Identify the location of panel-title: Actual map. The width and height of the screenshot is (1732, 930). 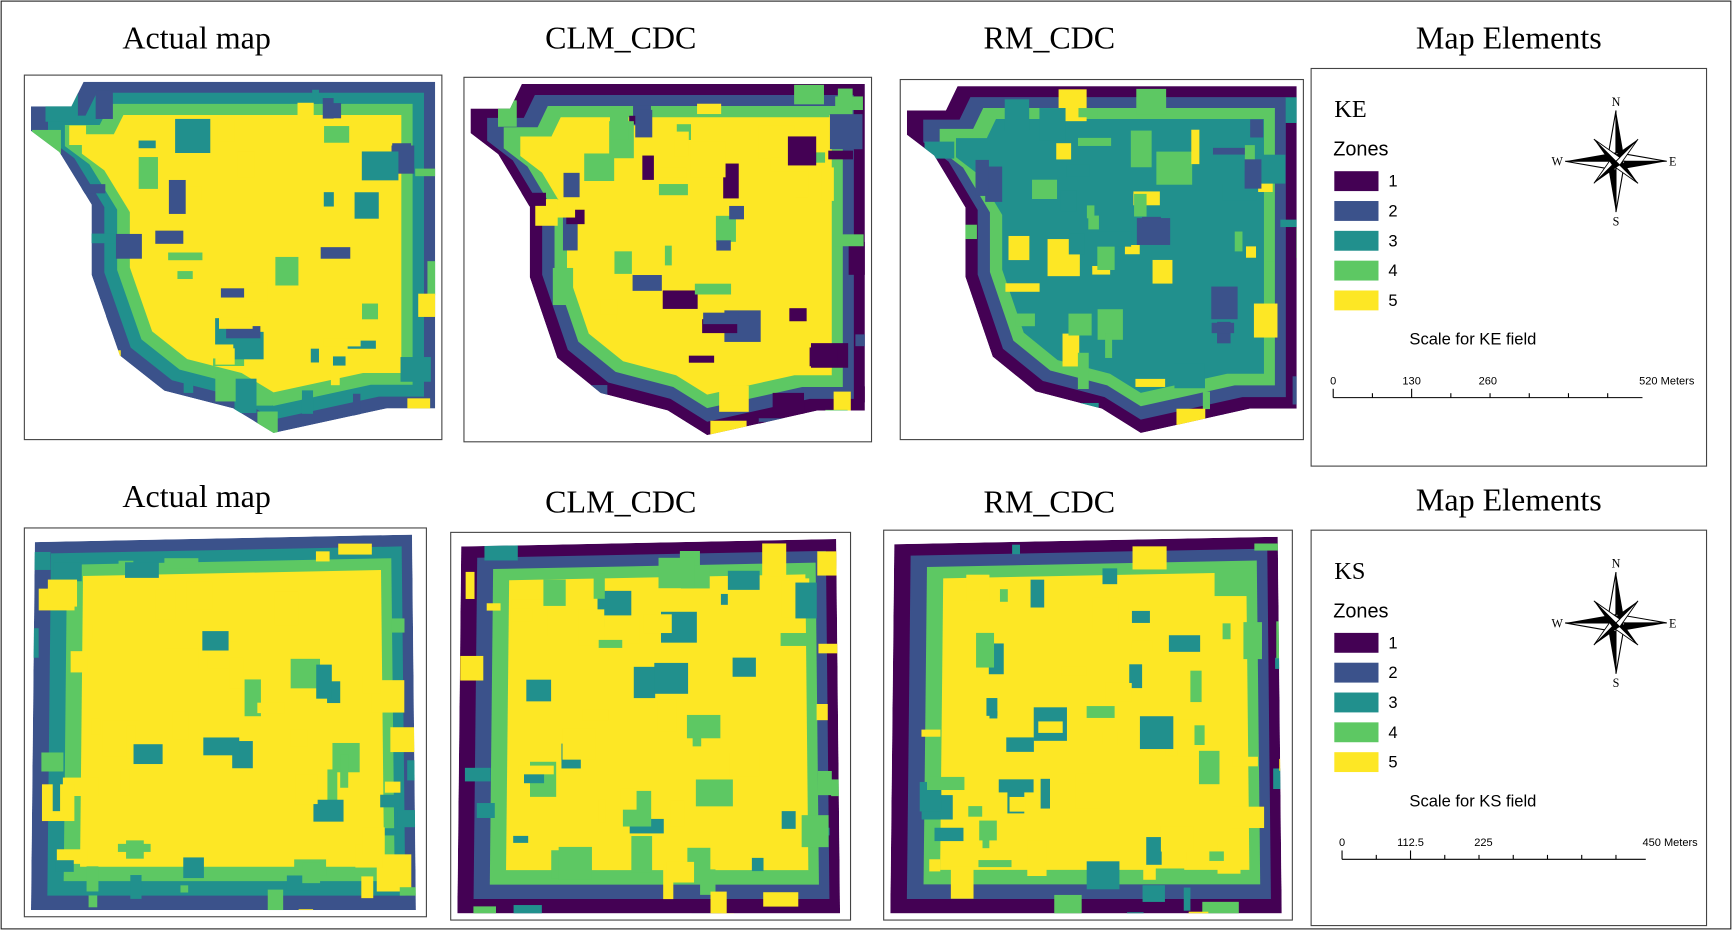
(196, 38).